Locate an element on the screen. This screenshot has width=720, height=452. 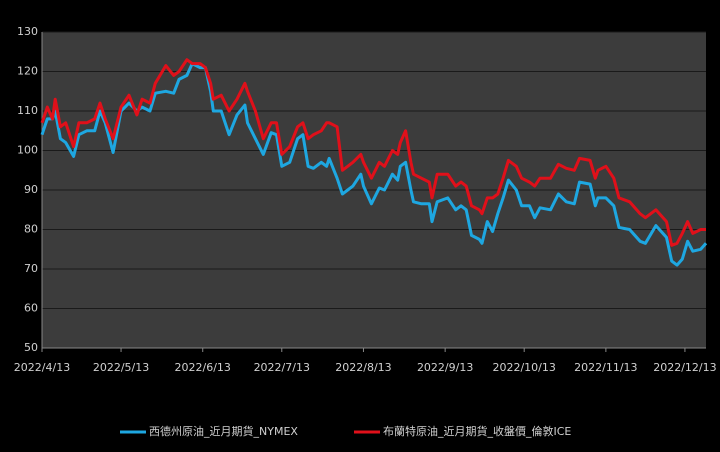
y-tick-label: 50 is located at coordinates (31, 347).